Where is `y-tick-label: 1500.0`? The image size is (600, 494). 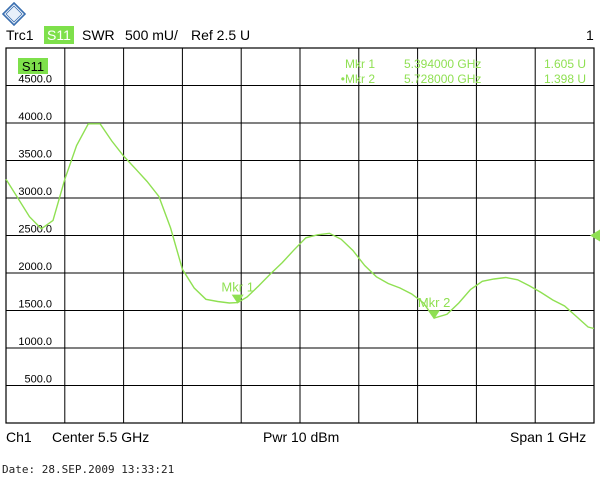
y-tick-label: 1500.0 is located at coordinates (35, 305).